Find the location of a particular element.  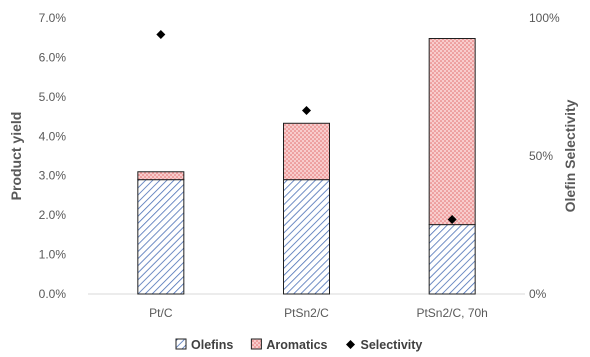

x-axis-ticks: Pt/C PtSn2/C PtSn2/C, 70h is located at coordinates (318, 313).